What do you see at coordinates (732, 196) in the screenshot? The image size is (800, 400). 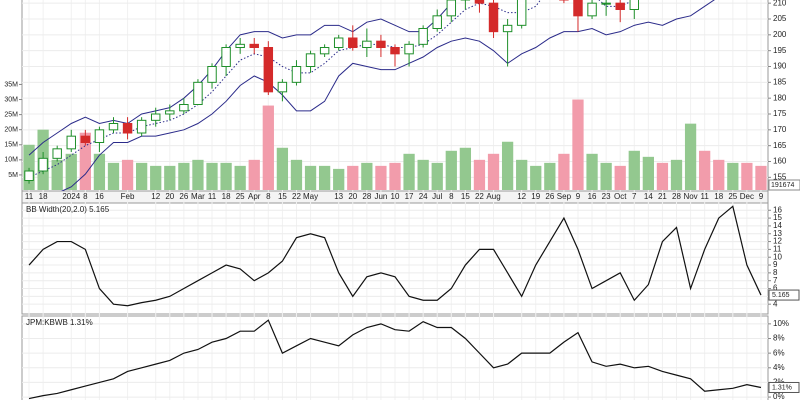 I see `x-tick-label: 25` at bounding box center [732, 196].